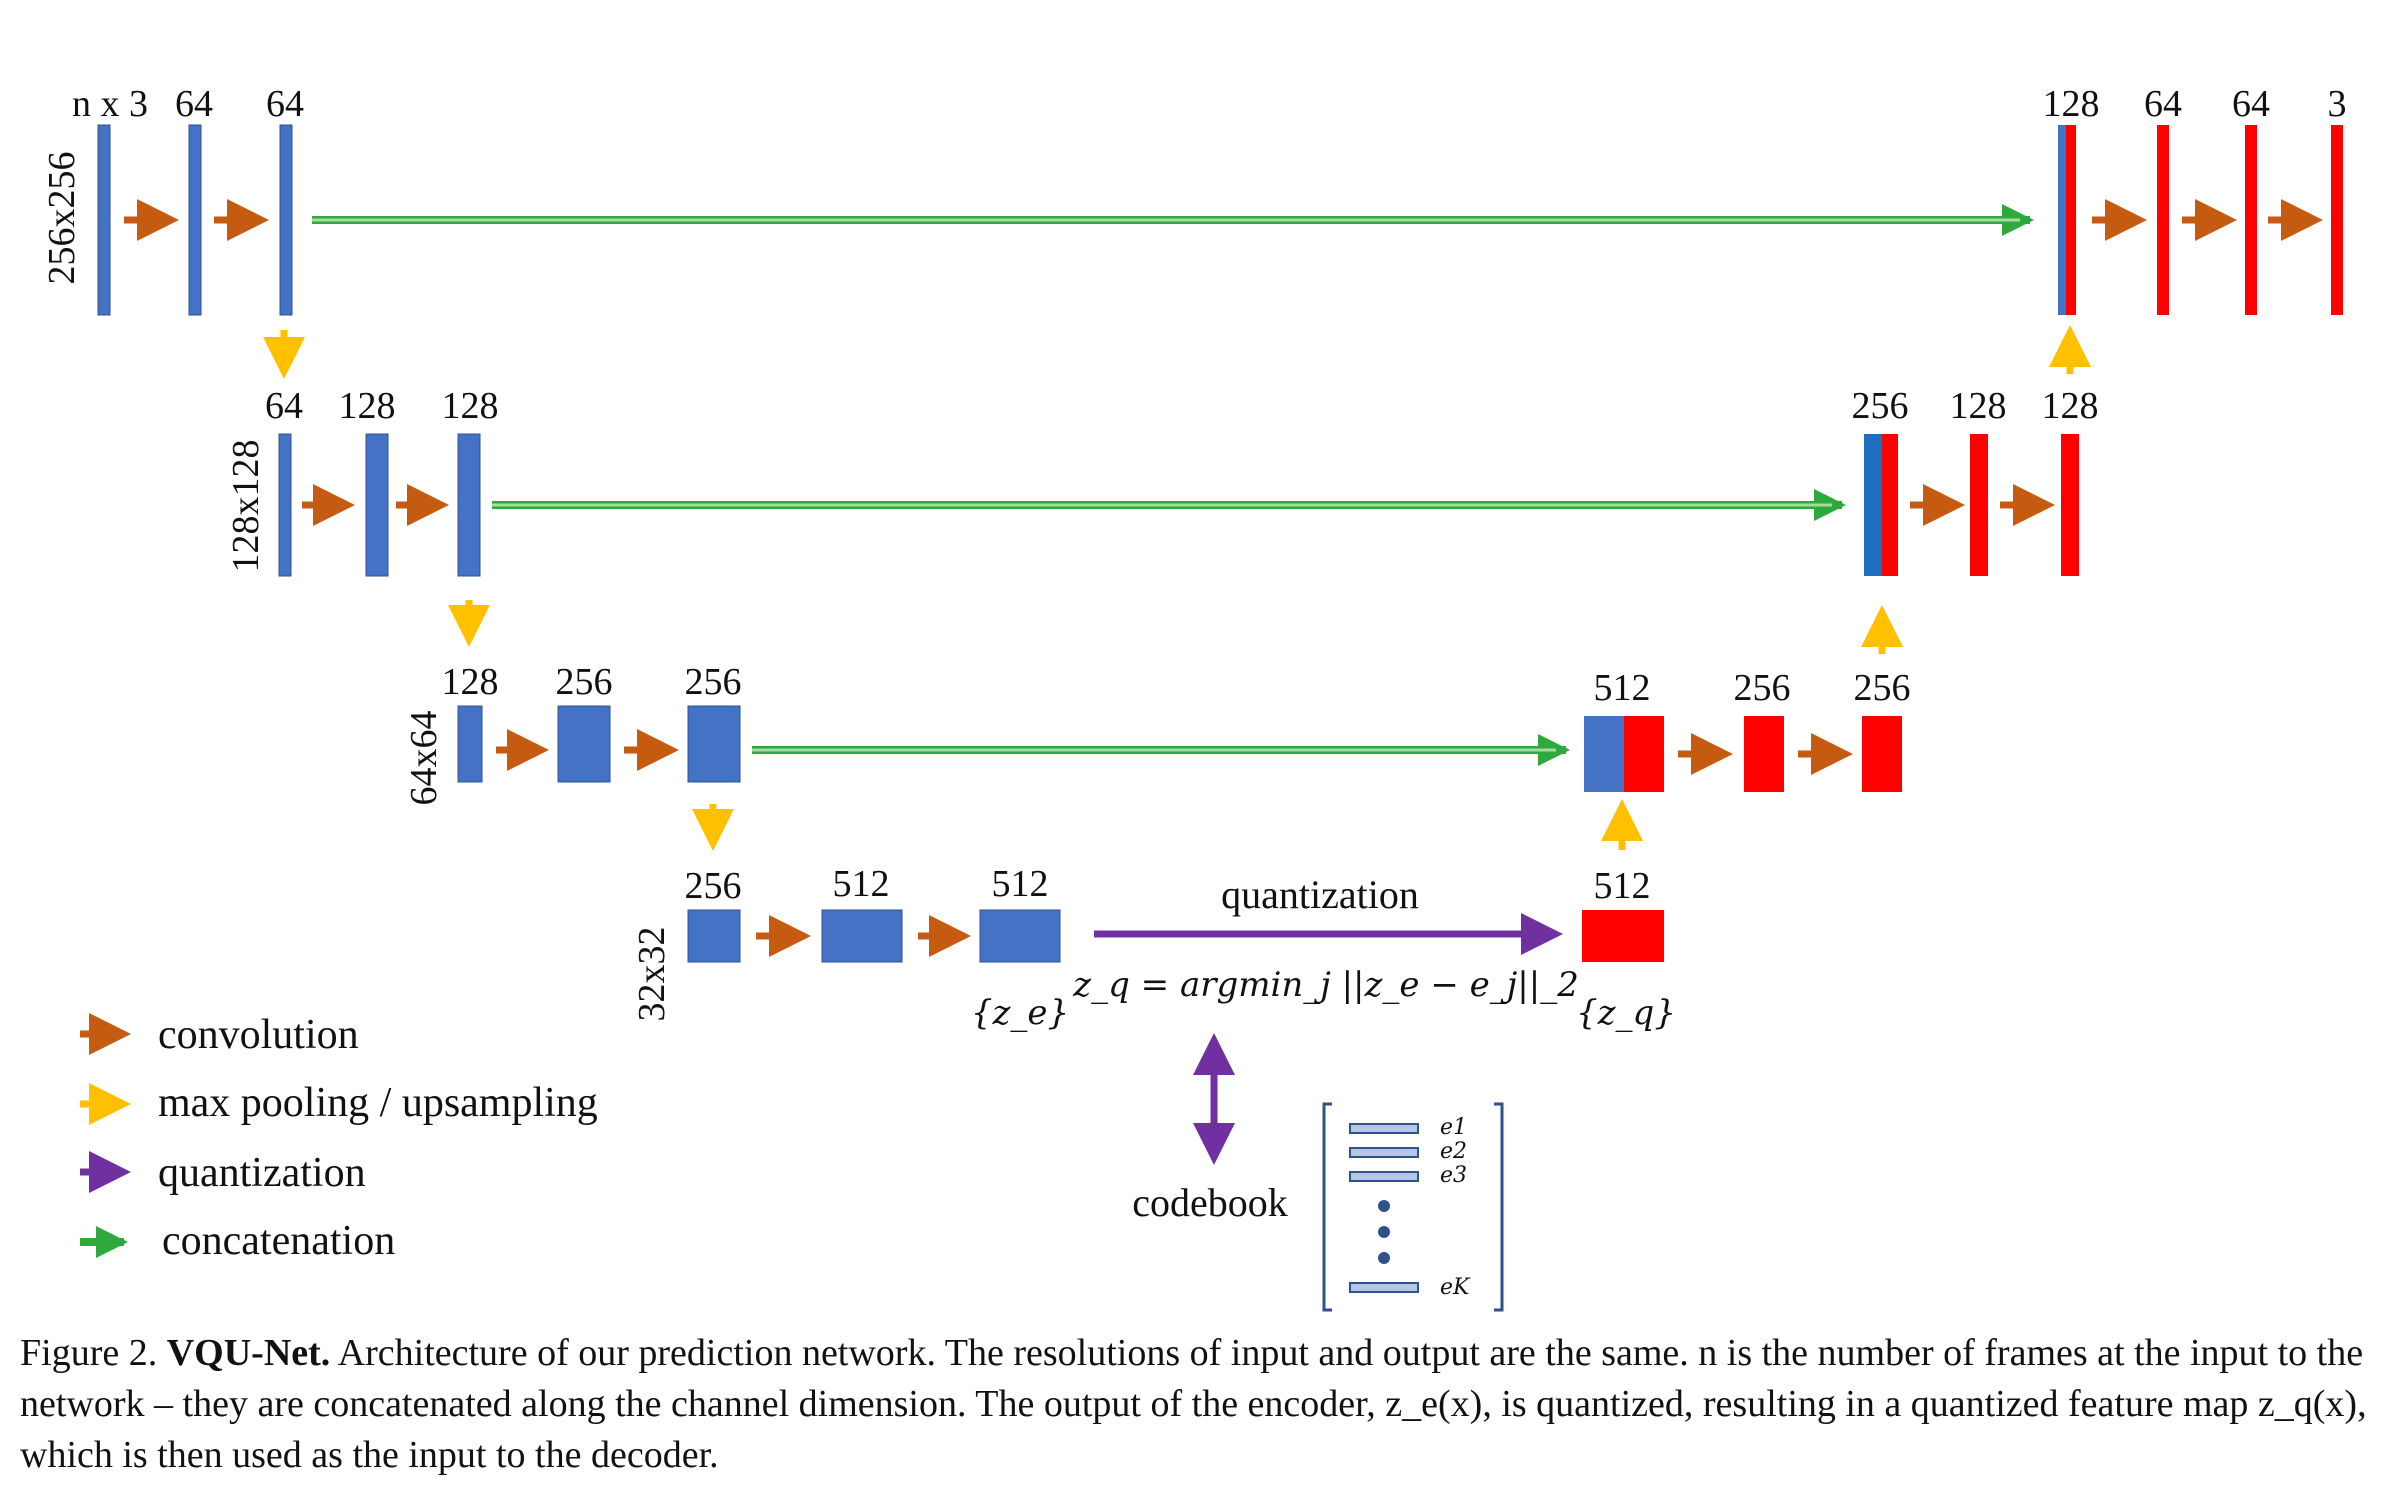 The width and height of the screenshot is (2402, 1492). What do you see at coordinates (1020, 884) in the screenshot?
I see `channel-label-enc4-c: 512` at bounding box center [1020, 884].